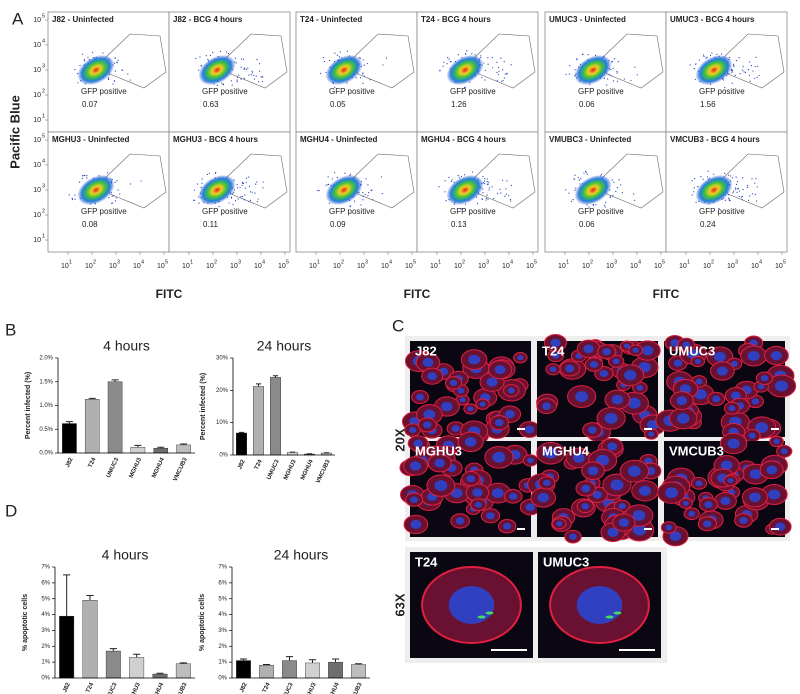 Image resolution: width=800 pixels, height=694 pixels. I want to click on plot-title: J82 - Uninfected, so click(83, 19).